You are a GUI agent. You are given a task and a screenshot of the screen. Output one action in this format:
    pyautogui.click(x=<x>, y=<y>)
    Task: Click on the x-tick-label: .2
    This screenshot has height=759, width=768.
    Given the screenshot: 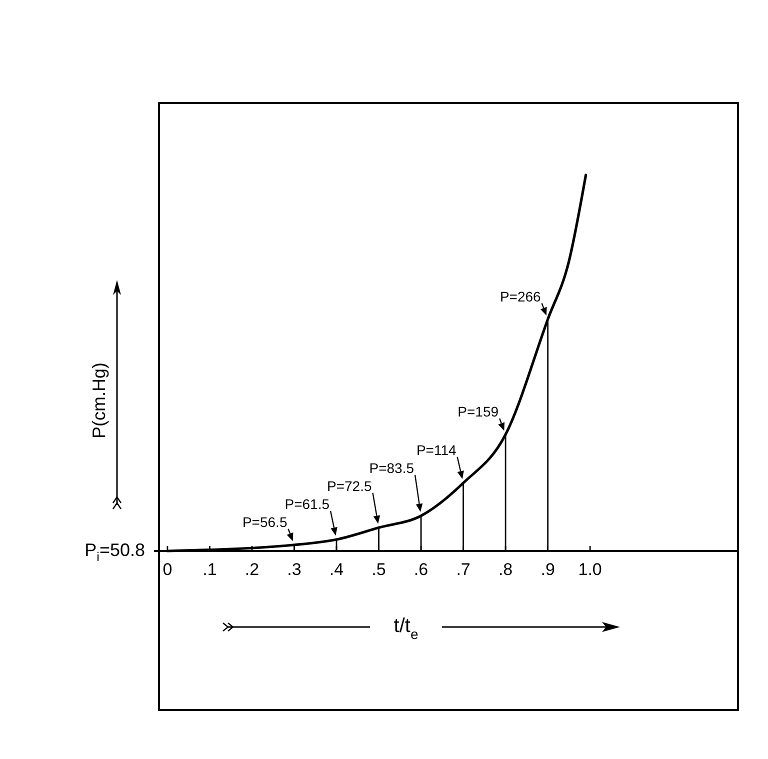 What is the action you would take?
    pyautogui.click(x=252, y=570)
    